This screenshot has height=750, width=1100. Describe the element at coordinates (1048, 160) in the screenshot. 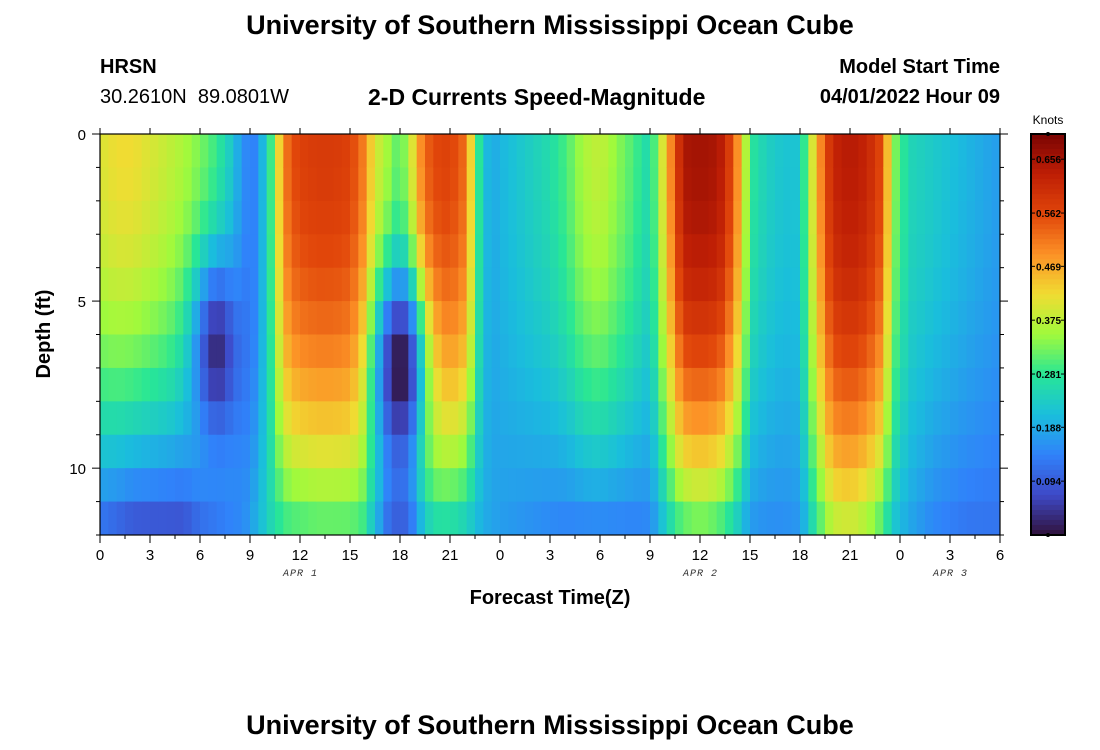

I see `colorbar-tick-label: 0.656` at that location.